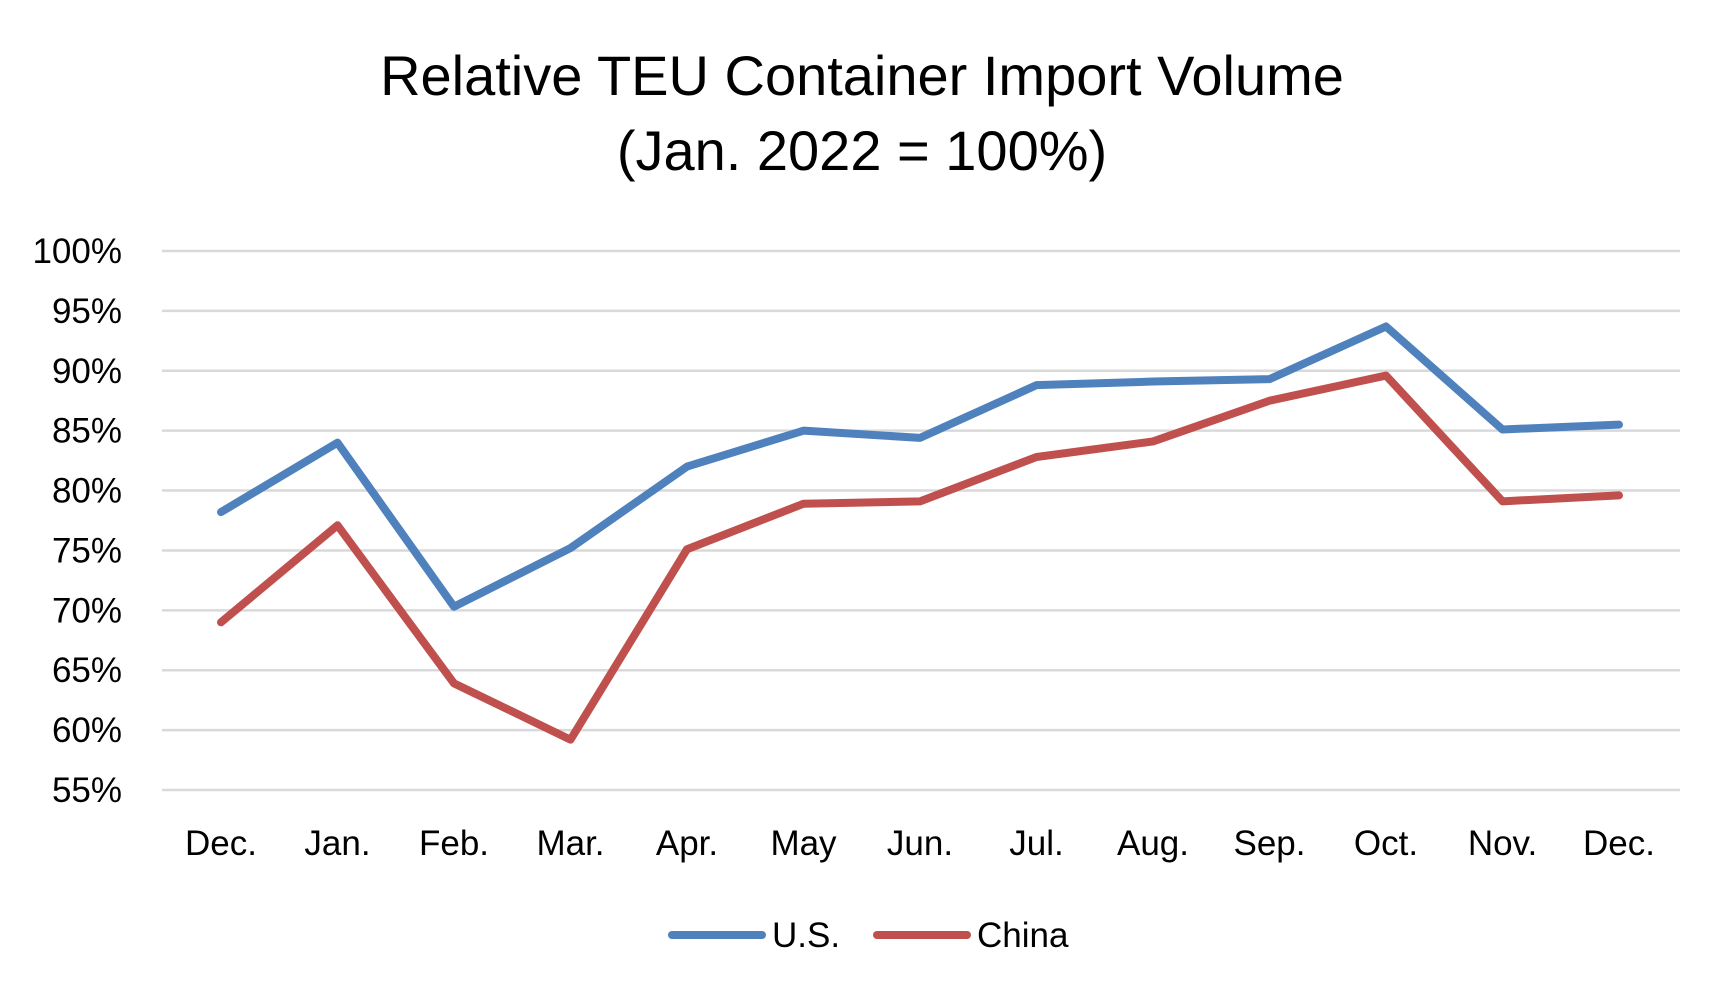 Image resolution: width=1709 pixels, height=995 pixels. What do you see at coordinates (570, 843) in the screenshot?
I see `x-tick-label: Mar.` at bounding box center [570, 843].